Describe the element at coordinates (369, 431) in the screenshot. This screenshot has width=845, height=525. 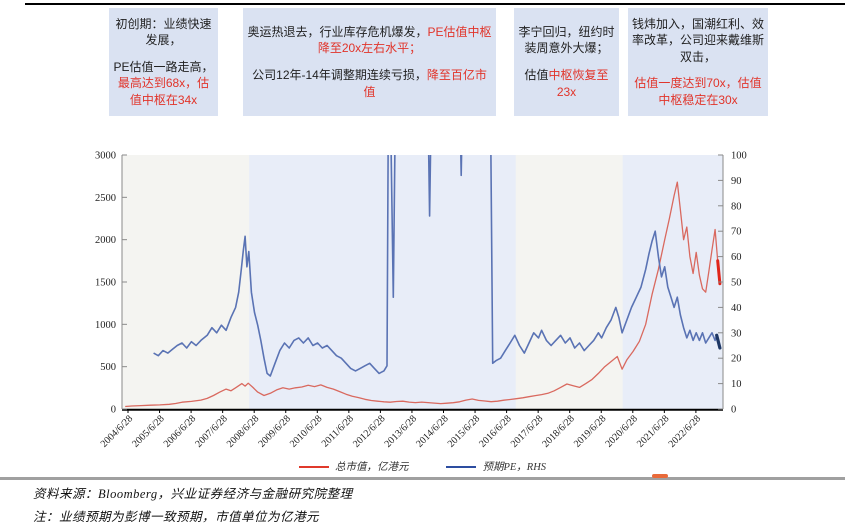
I see `tick-label: 2012/6/28` at that location.